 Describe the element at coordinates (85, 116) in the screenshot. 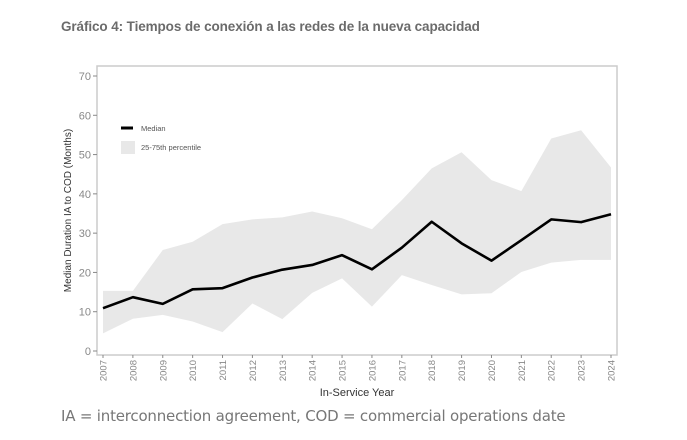

I see `y-tick-label: 60` at that location.